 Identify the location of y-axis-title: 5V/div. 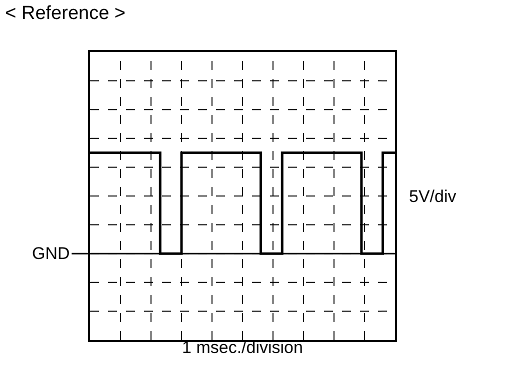
(433, 196).